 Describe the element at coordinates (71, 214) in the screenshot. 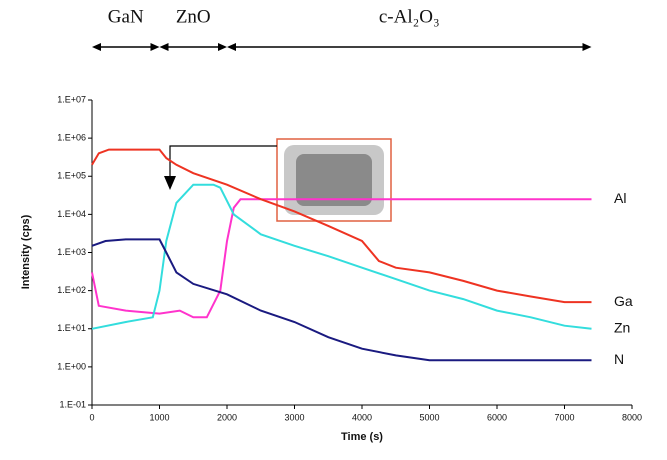

I see `y-tick-label: 1.E+04` at that location.